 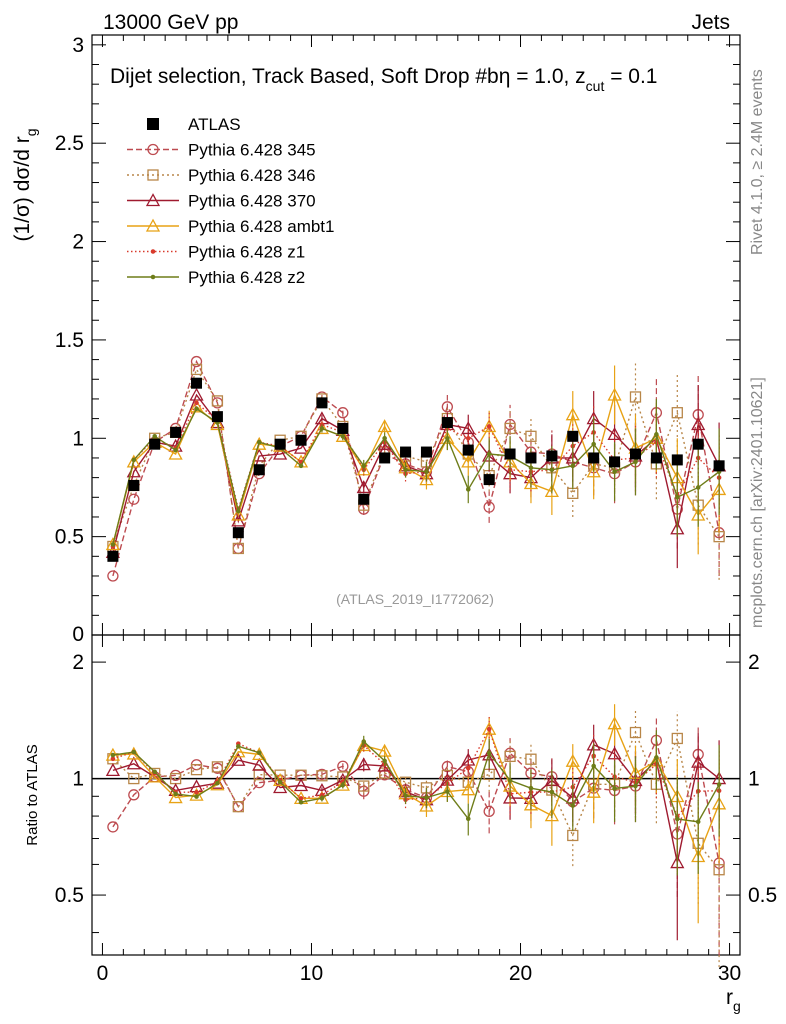 I want to click on legend-marker-z2, so click(x=153, y=277).